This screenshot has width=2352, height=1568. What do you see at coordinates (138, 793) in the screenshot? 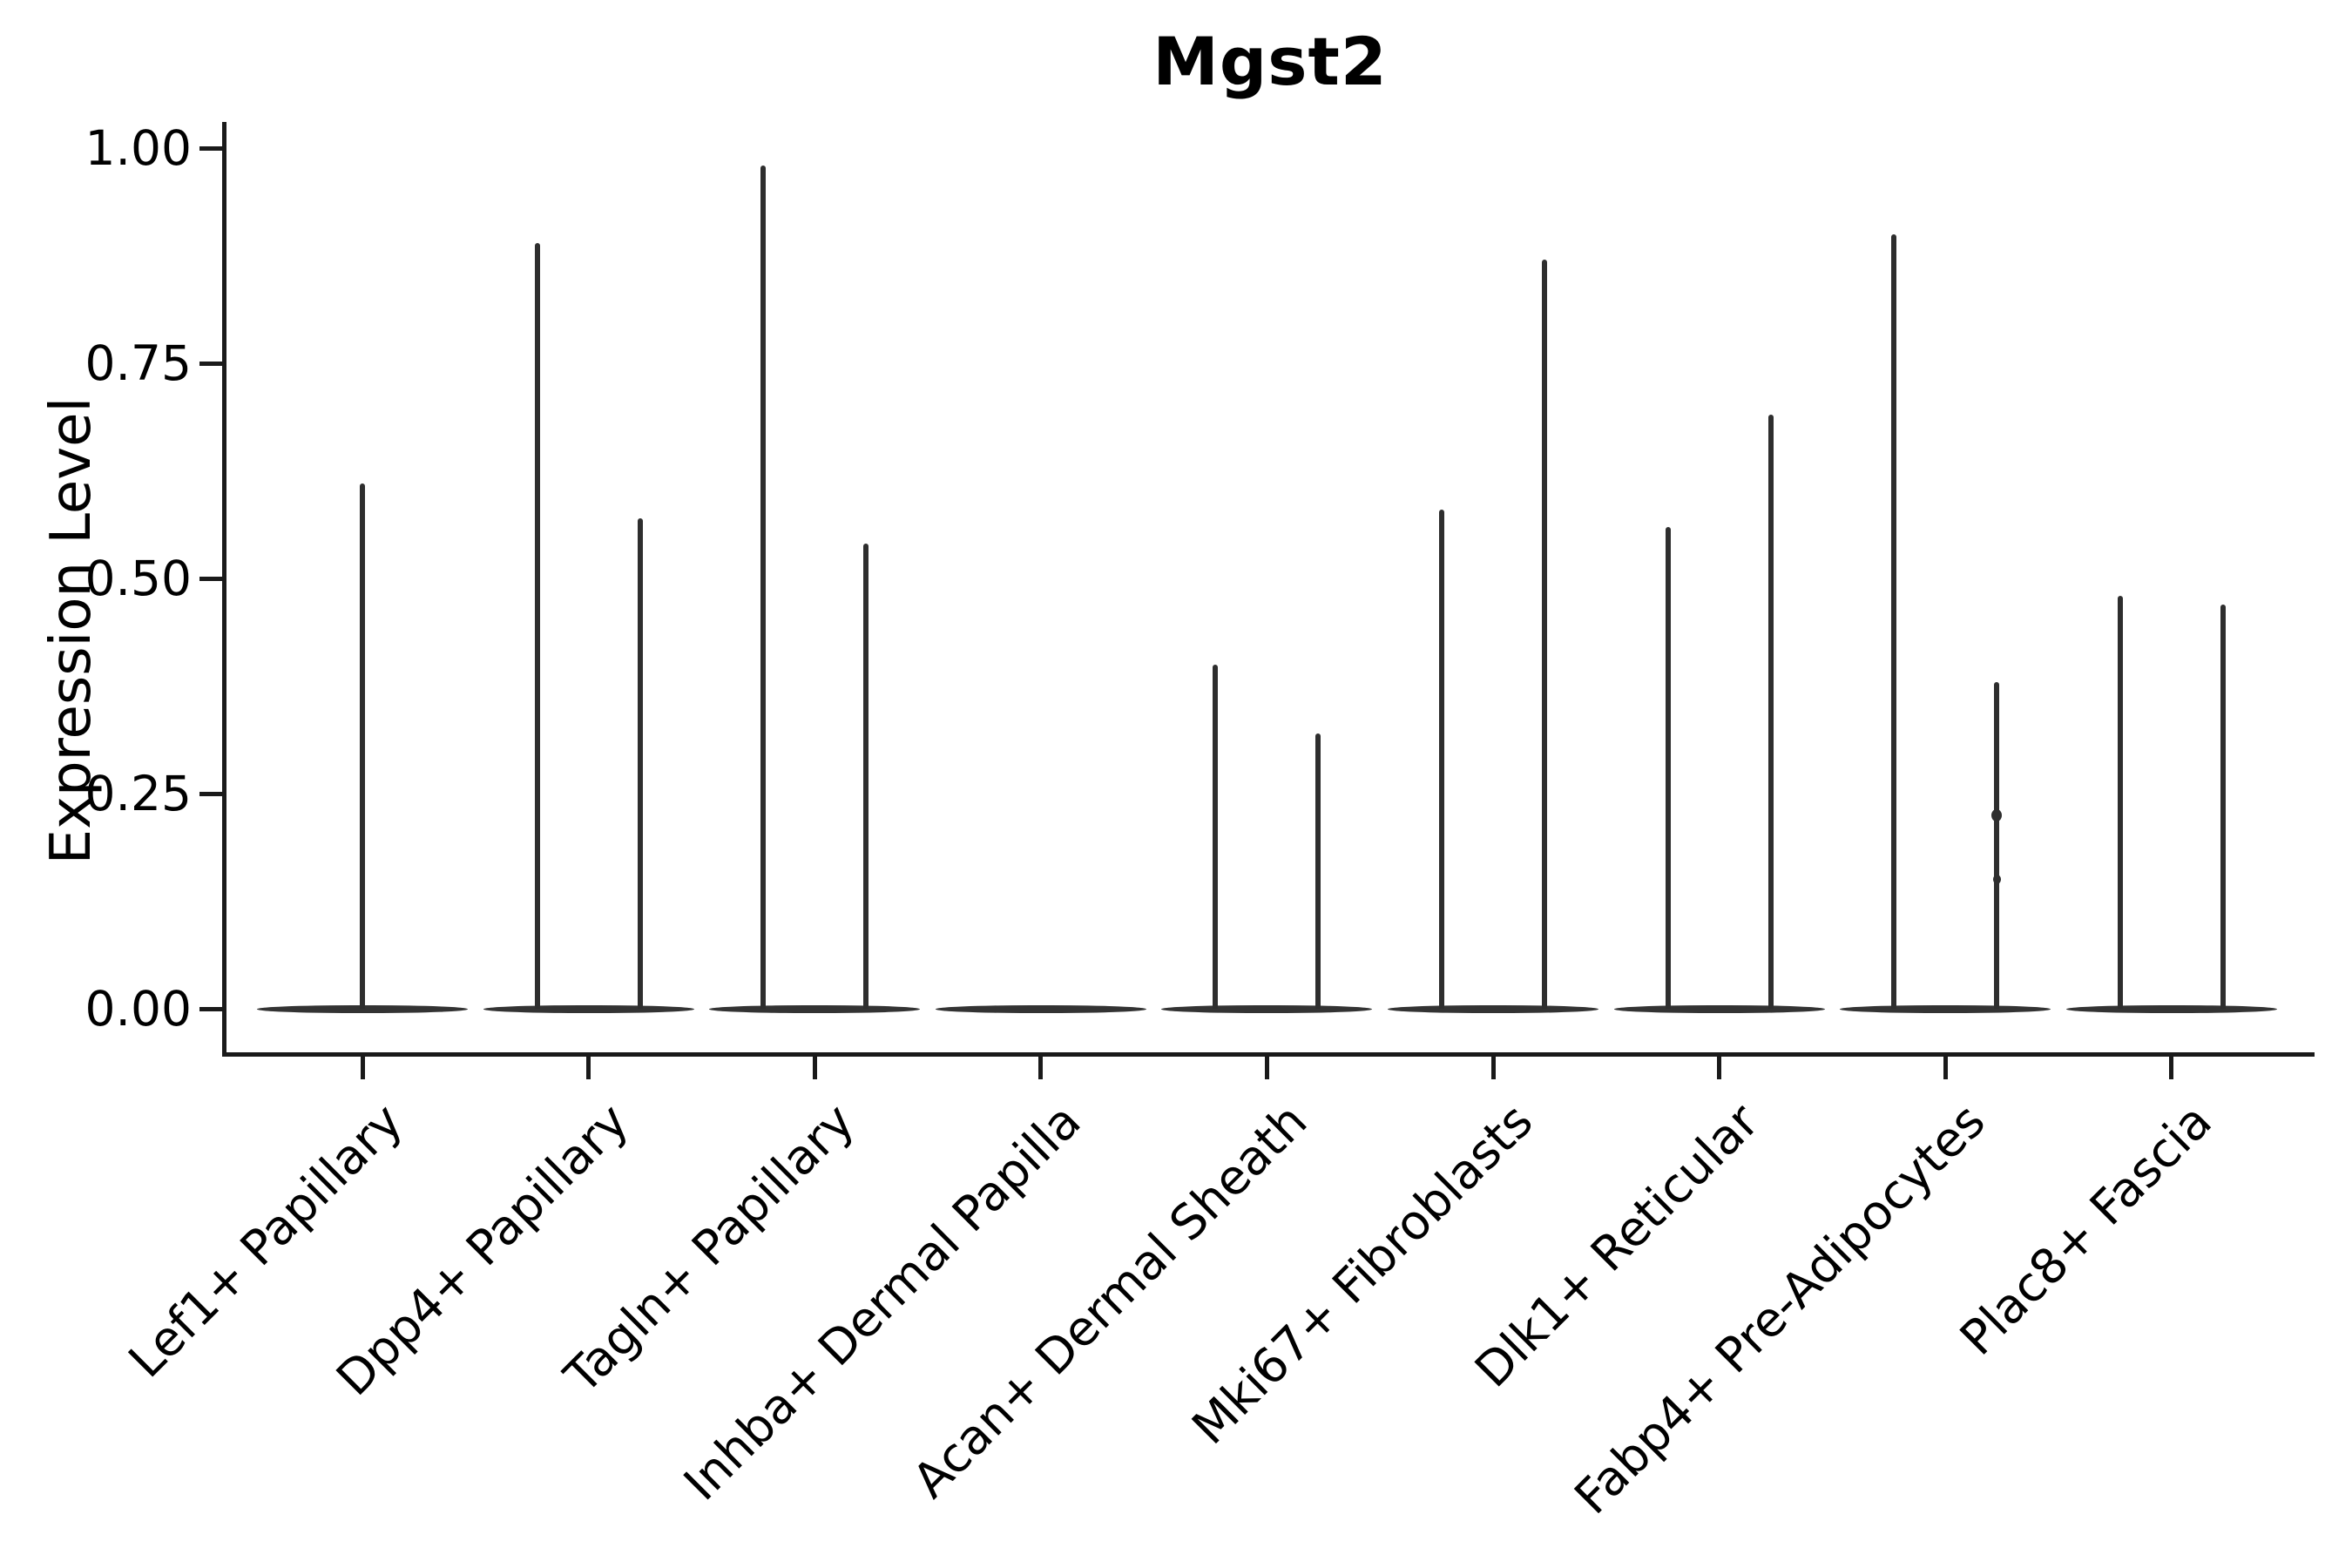
I see `y-tick-label: 0.25` at bounding box center [138, 793].